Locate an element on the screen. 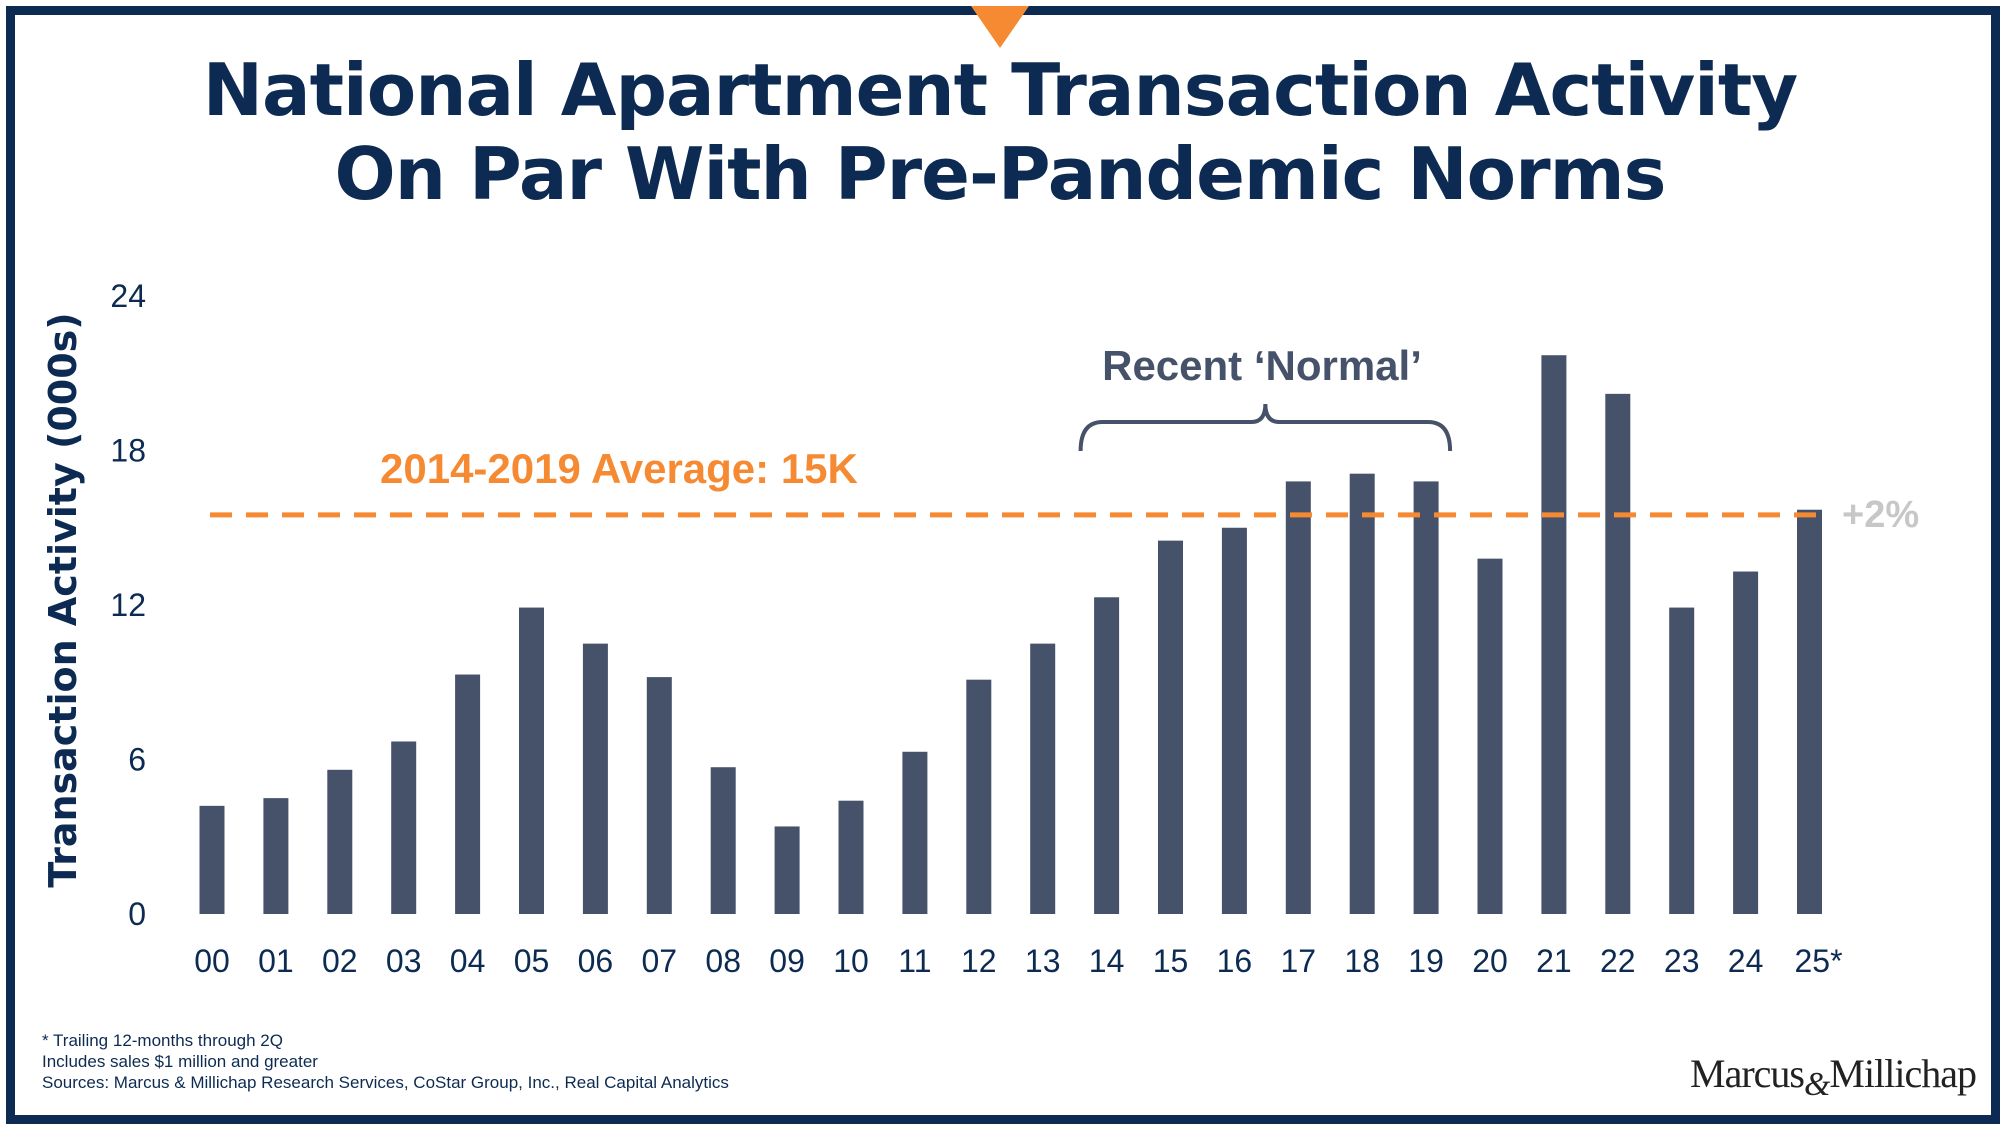 This screenshot has height=1126, width=2000. change-label: +2% is located at coordinates (1880, 515).